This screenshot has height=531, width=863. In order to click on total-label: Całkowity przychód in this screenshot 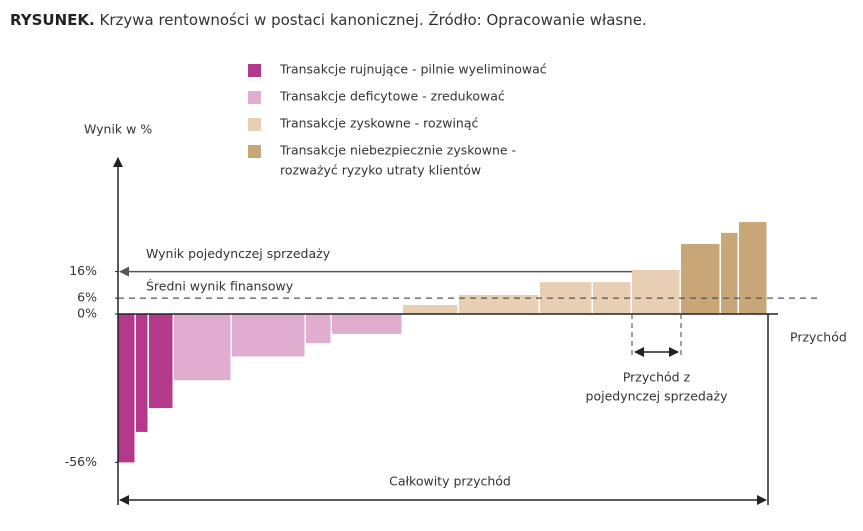, I will do `click(450, 481)`.